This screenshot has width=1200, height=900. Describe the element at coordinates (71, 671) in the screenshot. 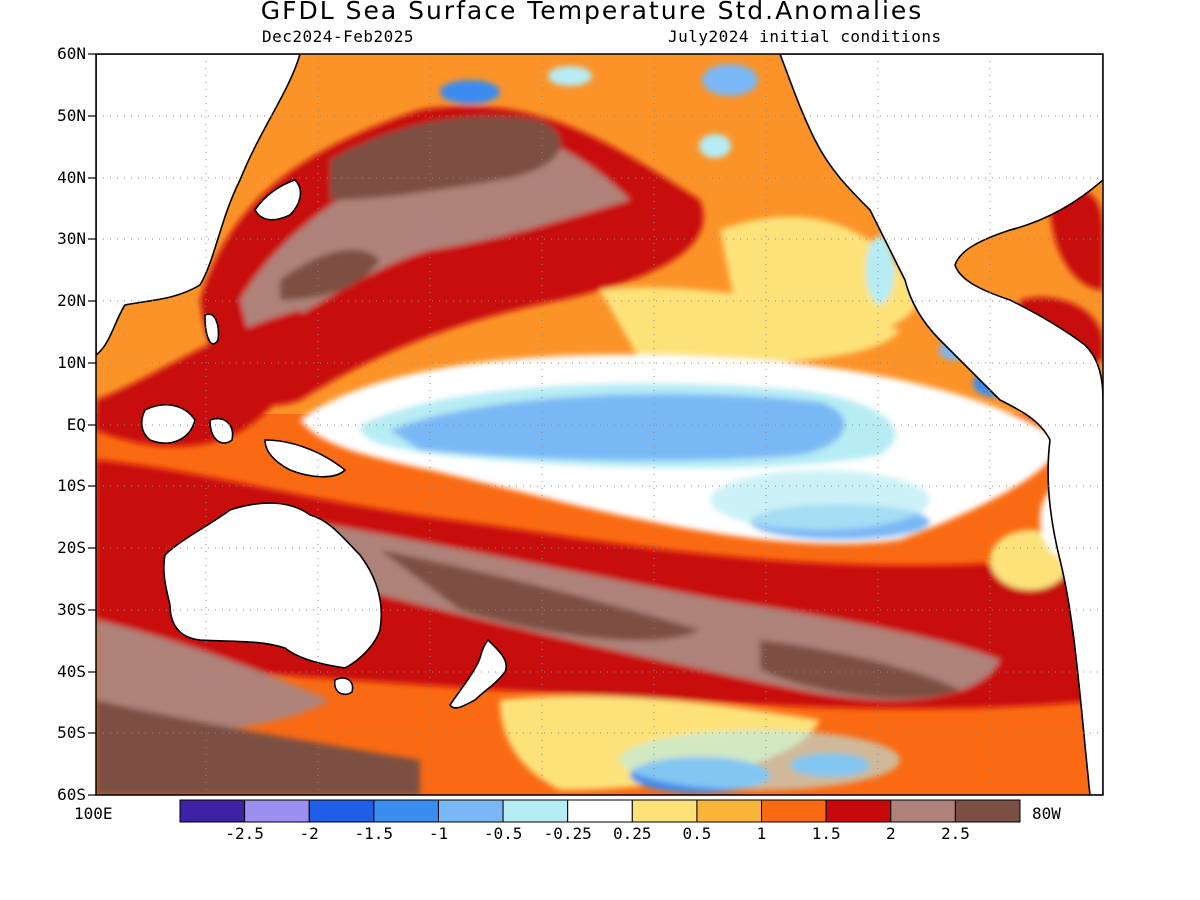

I see `lat-label-40s: 40S` at that location.